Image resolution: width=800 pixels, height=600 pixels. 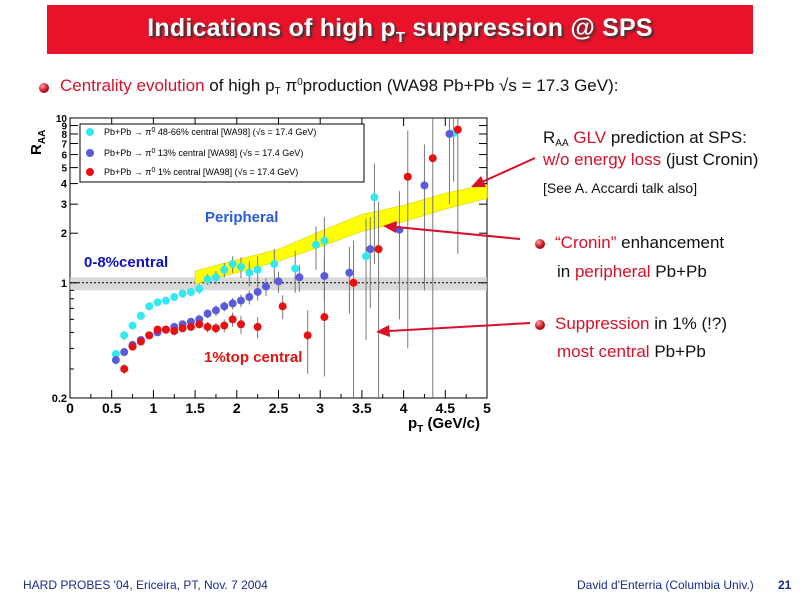 I want to click on slide-title: Indications of high pT suppression @ SPS, so click(x=400, y=29).